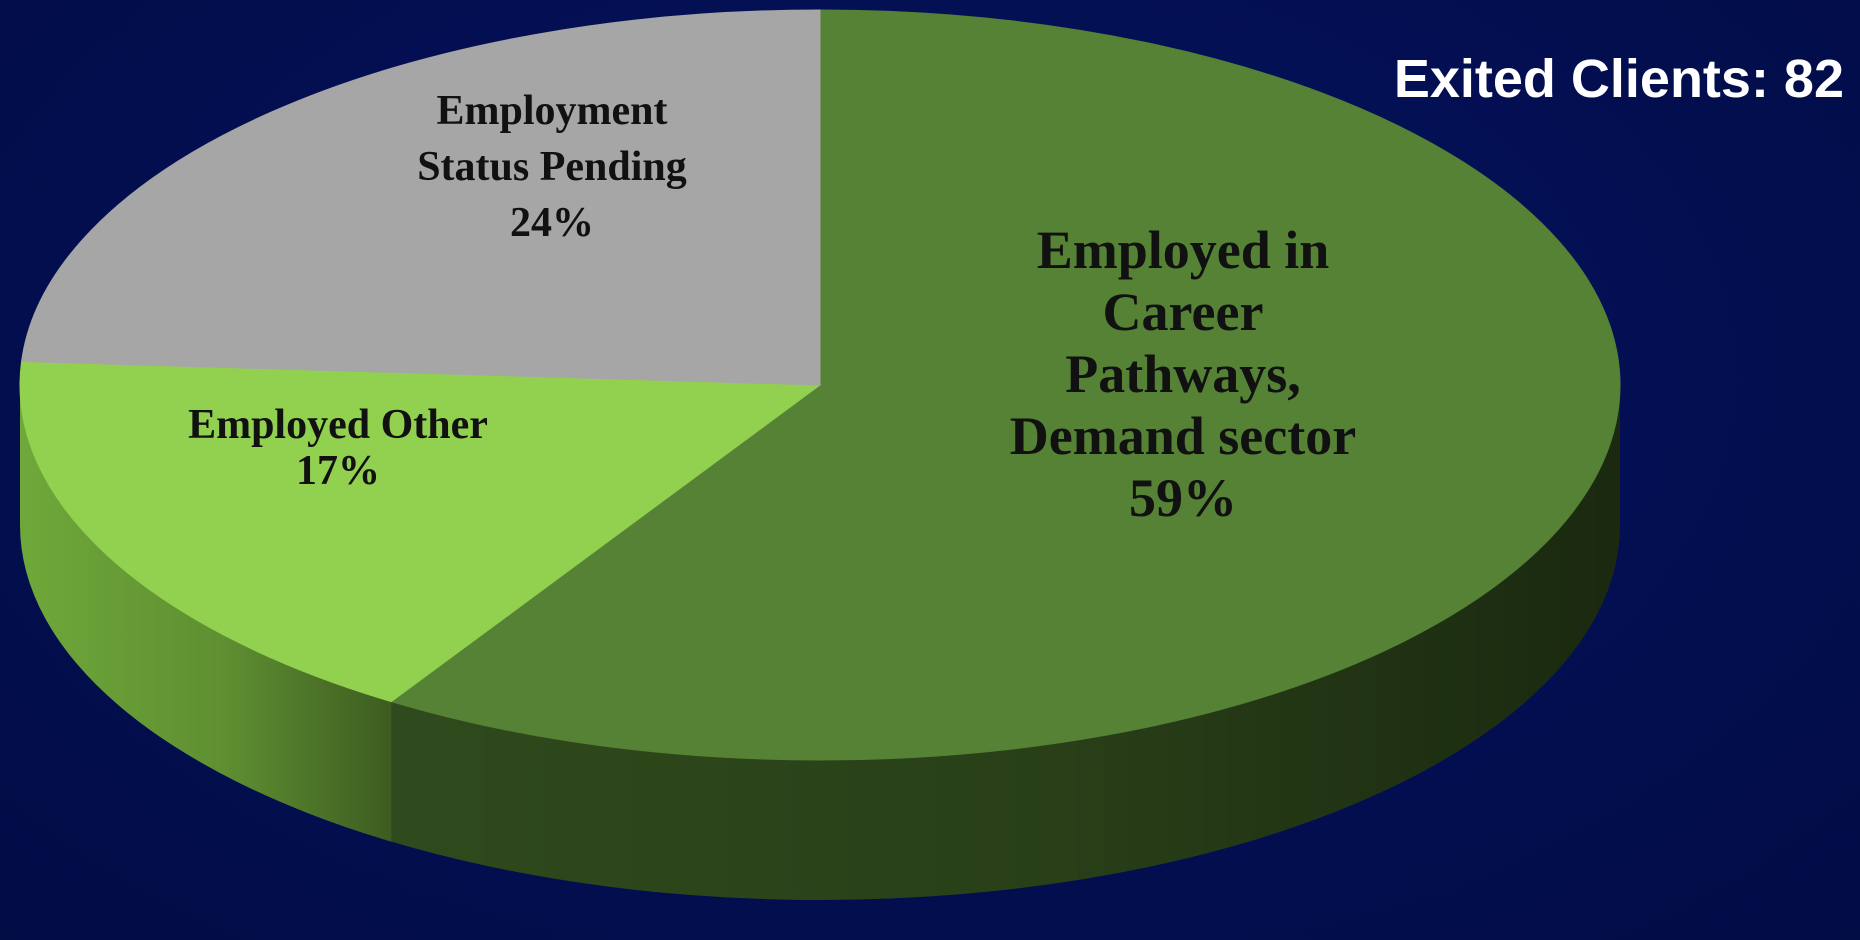  Describe the element at coordinates (1183, 312) in the screenshot. I see `pie-slice-label-line-0-1: Career` at that location.